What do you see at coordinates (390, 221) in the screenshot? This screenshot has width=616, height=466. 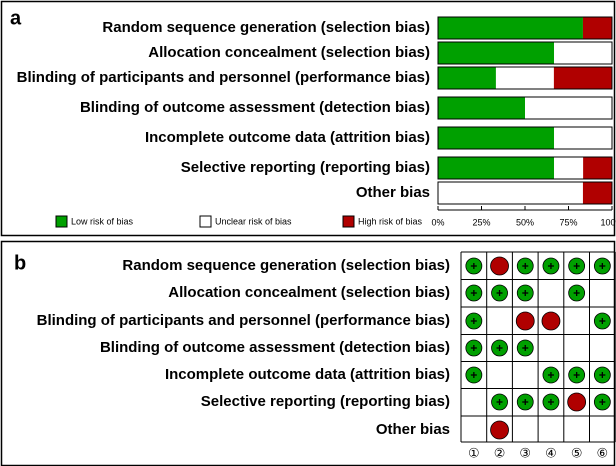 I see `legend-label: High risk of bias` at bounding box center [390, 221].